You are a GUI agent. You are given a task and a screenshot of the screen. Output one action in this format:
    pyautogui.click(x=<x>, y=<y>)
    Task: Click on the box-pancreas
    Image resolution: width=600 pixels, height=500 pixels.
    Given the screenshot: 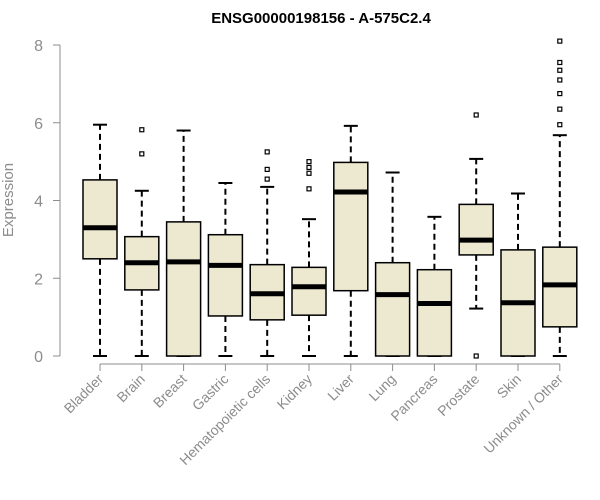 What is the action you would take?
    pyautogui.click(x=434, y=286)
    